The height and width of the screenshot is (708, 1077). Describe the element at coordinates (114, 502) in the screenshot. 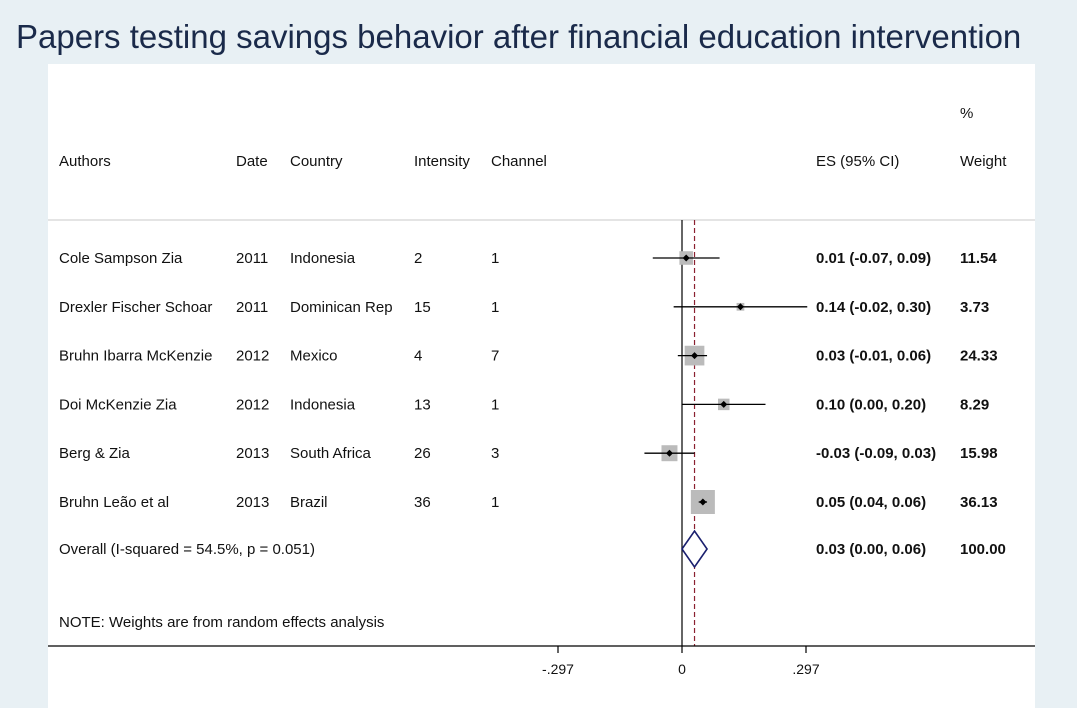

I see `study-authors: Bruhn Leão et al` at that location.